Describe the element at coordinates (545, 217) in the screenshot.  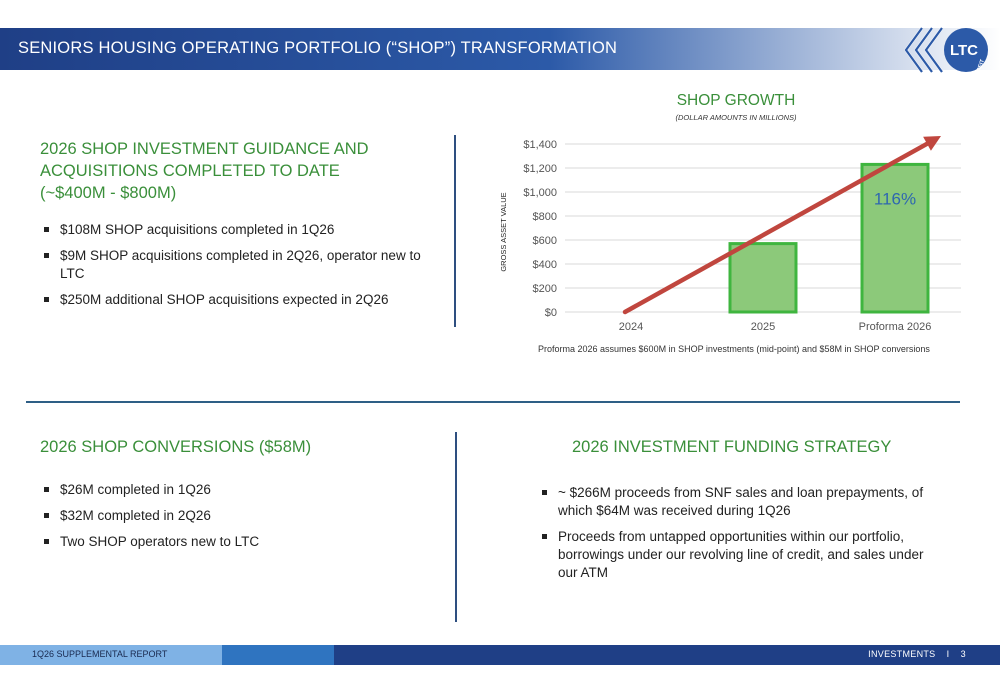
I see `y-tick-label: $800` at that location.